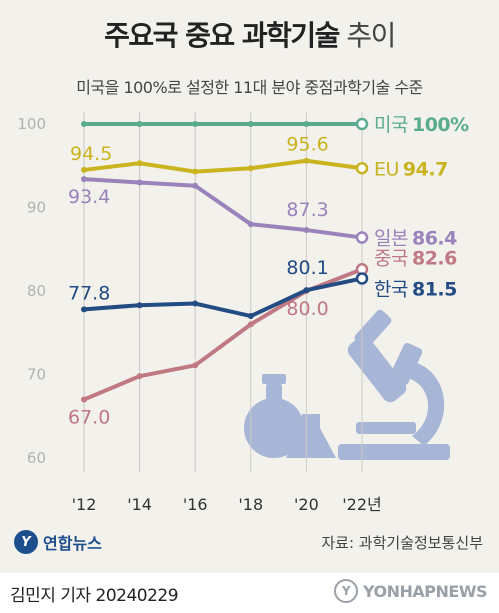  I want to click on x-tick-label: '20, so click(306, 504).